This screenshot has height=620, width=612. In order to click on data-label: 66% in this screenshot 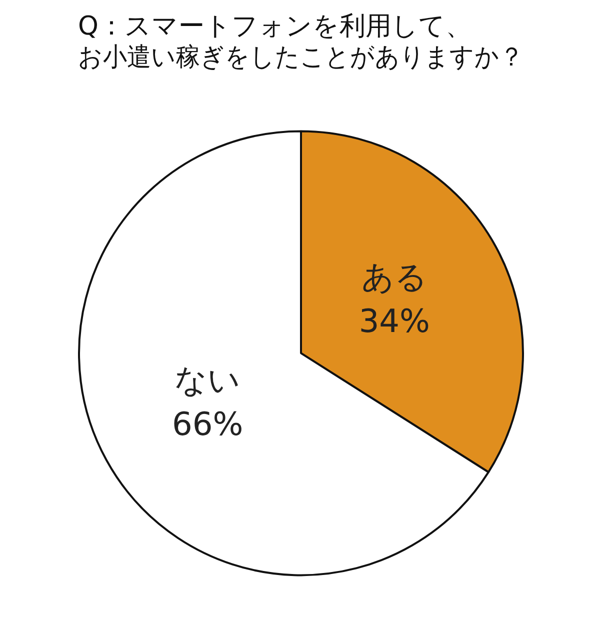, I will do `click(208, 423)`.